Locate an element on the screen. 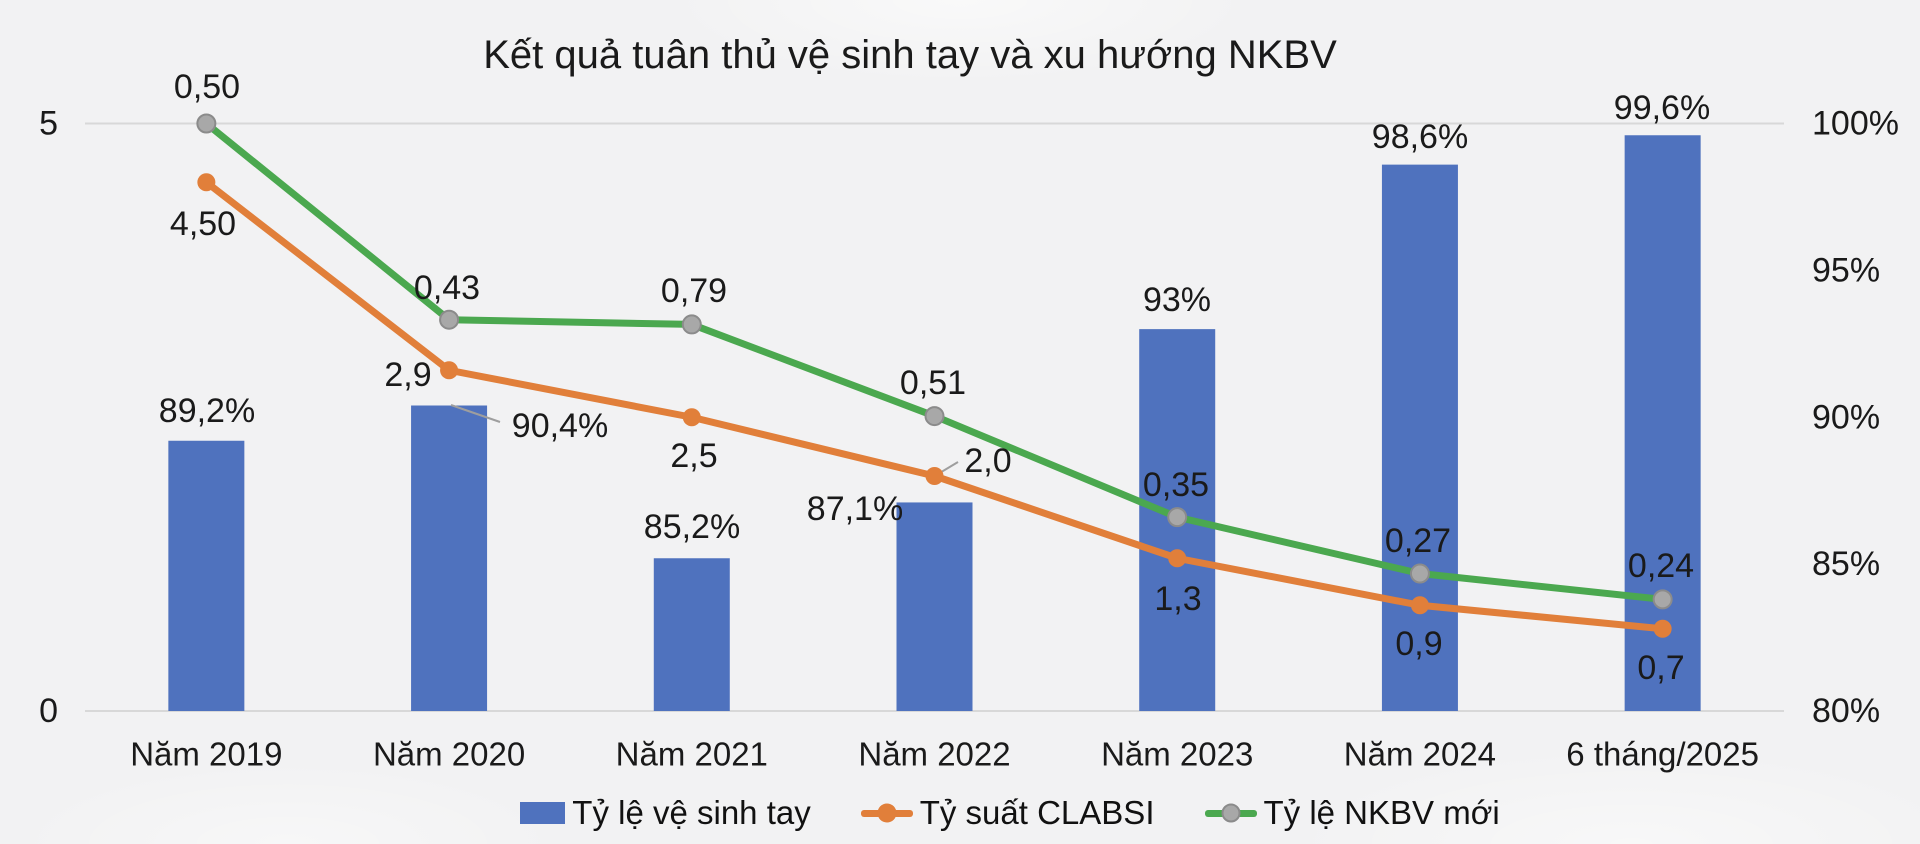 The width and height of the screenshot is (1920, 844). legend-item-nkbv: Tỷ lệ NKBV mới is located at coordinates (1352, 813).